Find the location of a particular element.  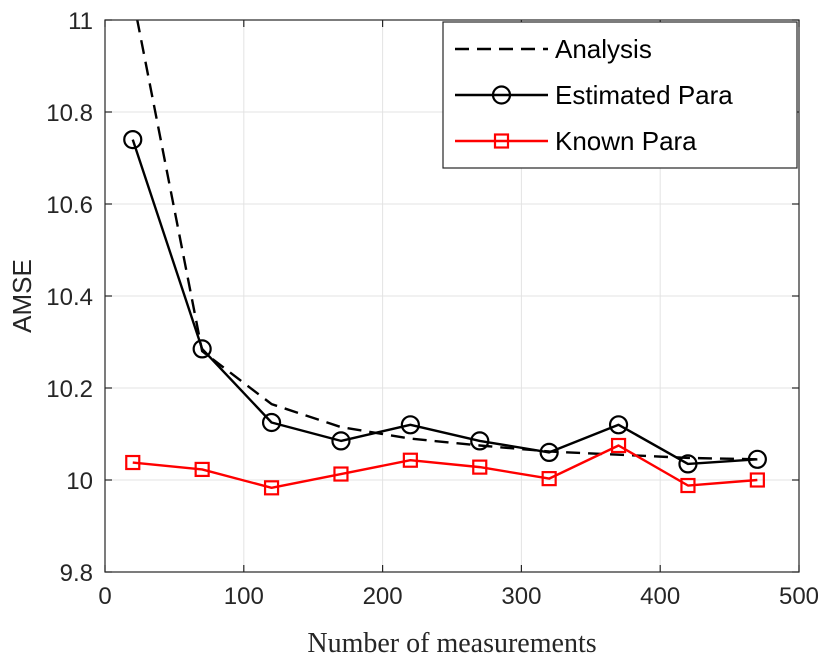

legend-label: Estimated Para is located at coordinates (644, 95).